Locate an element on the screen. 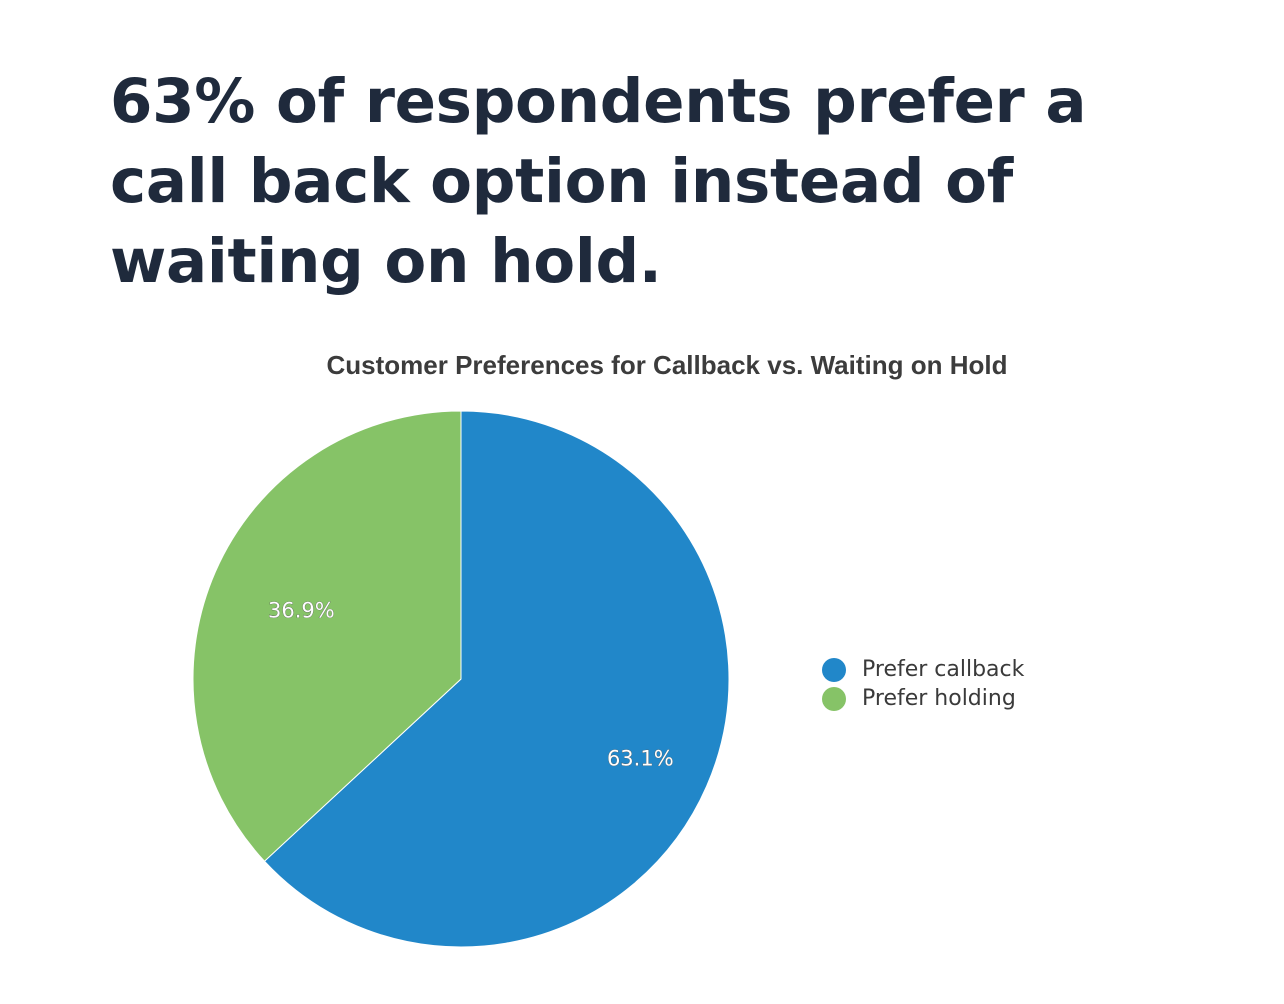 Image resolution: width=1284 pixels, height=1004 pixels. pie-slice-holding is located at coordinates (327, 636).